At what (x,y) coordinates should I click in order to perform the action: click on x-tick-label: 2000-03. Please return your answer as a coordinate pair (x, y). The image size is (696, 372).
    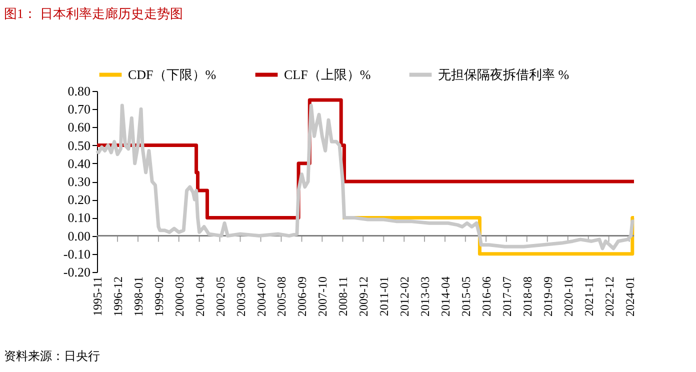
    Looking at the image, I should click on (179, 296).